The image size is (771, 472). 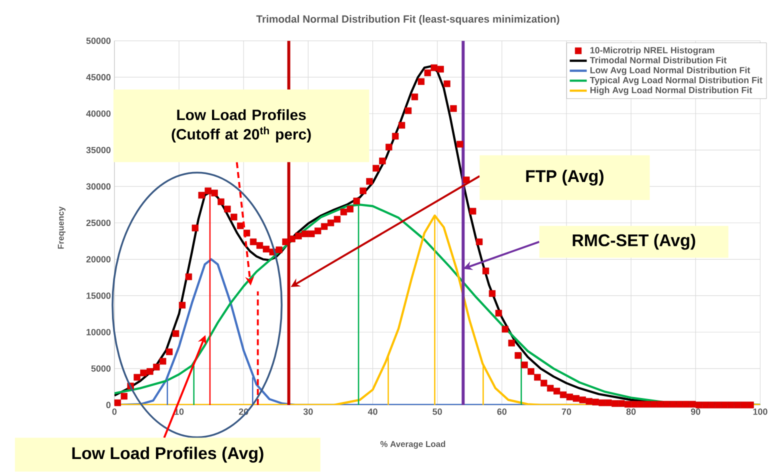 I want to click on x-tick-label: 40, so click(x=373, y=412).